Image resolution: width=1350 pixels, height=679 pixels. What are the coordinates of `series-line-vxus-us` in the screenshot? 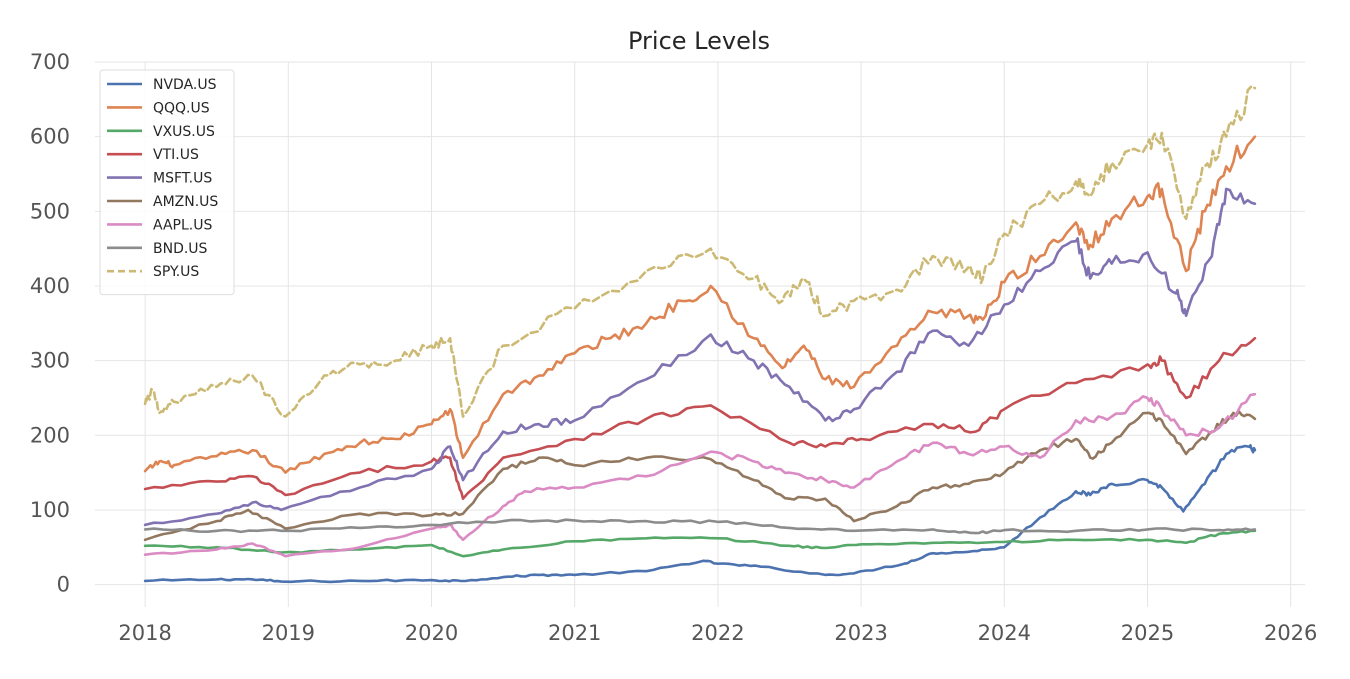 It's located at (700, 543).